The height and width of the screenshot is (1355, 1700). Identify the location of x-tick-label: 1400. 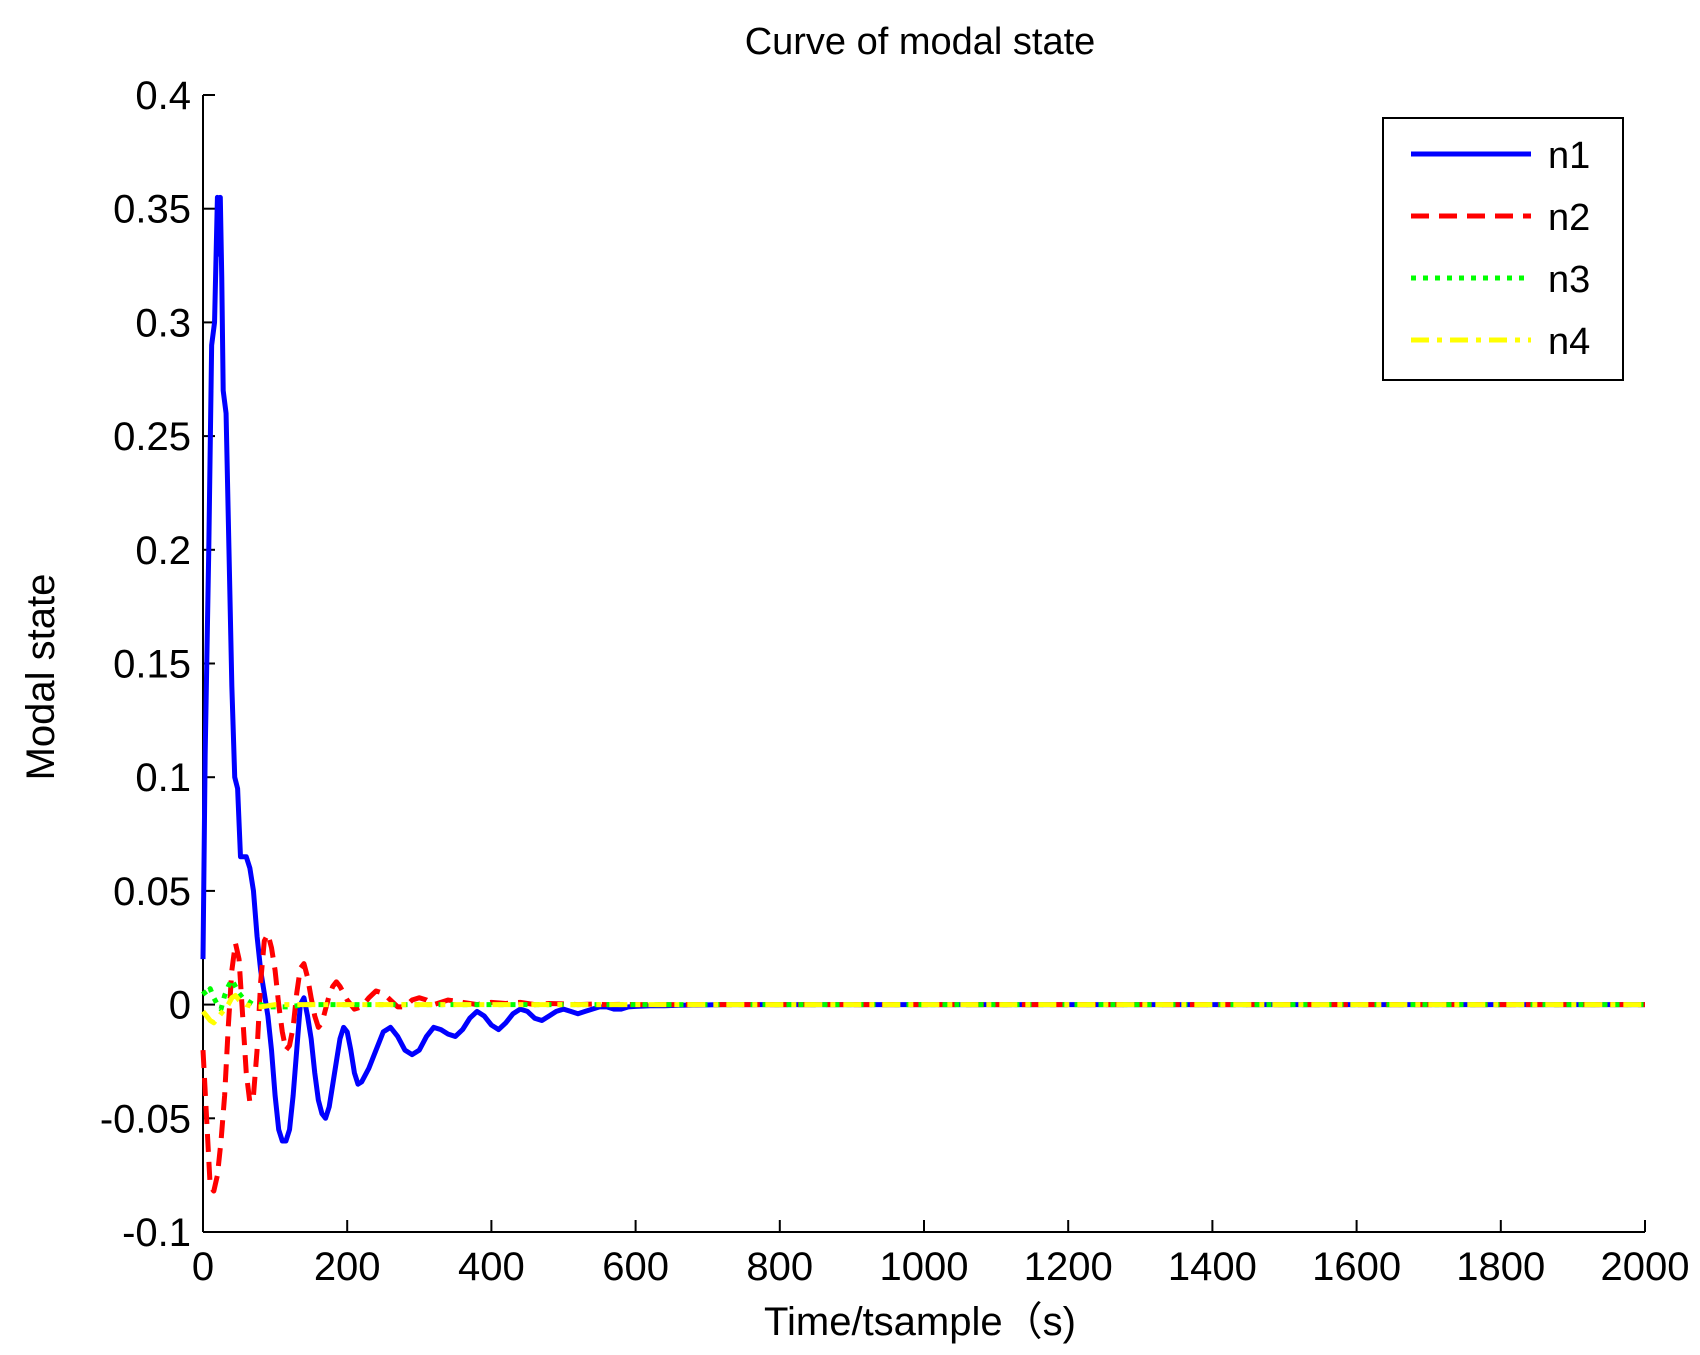
(1212, 1267).